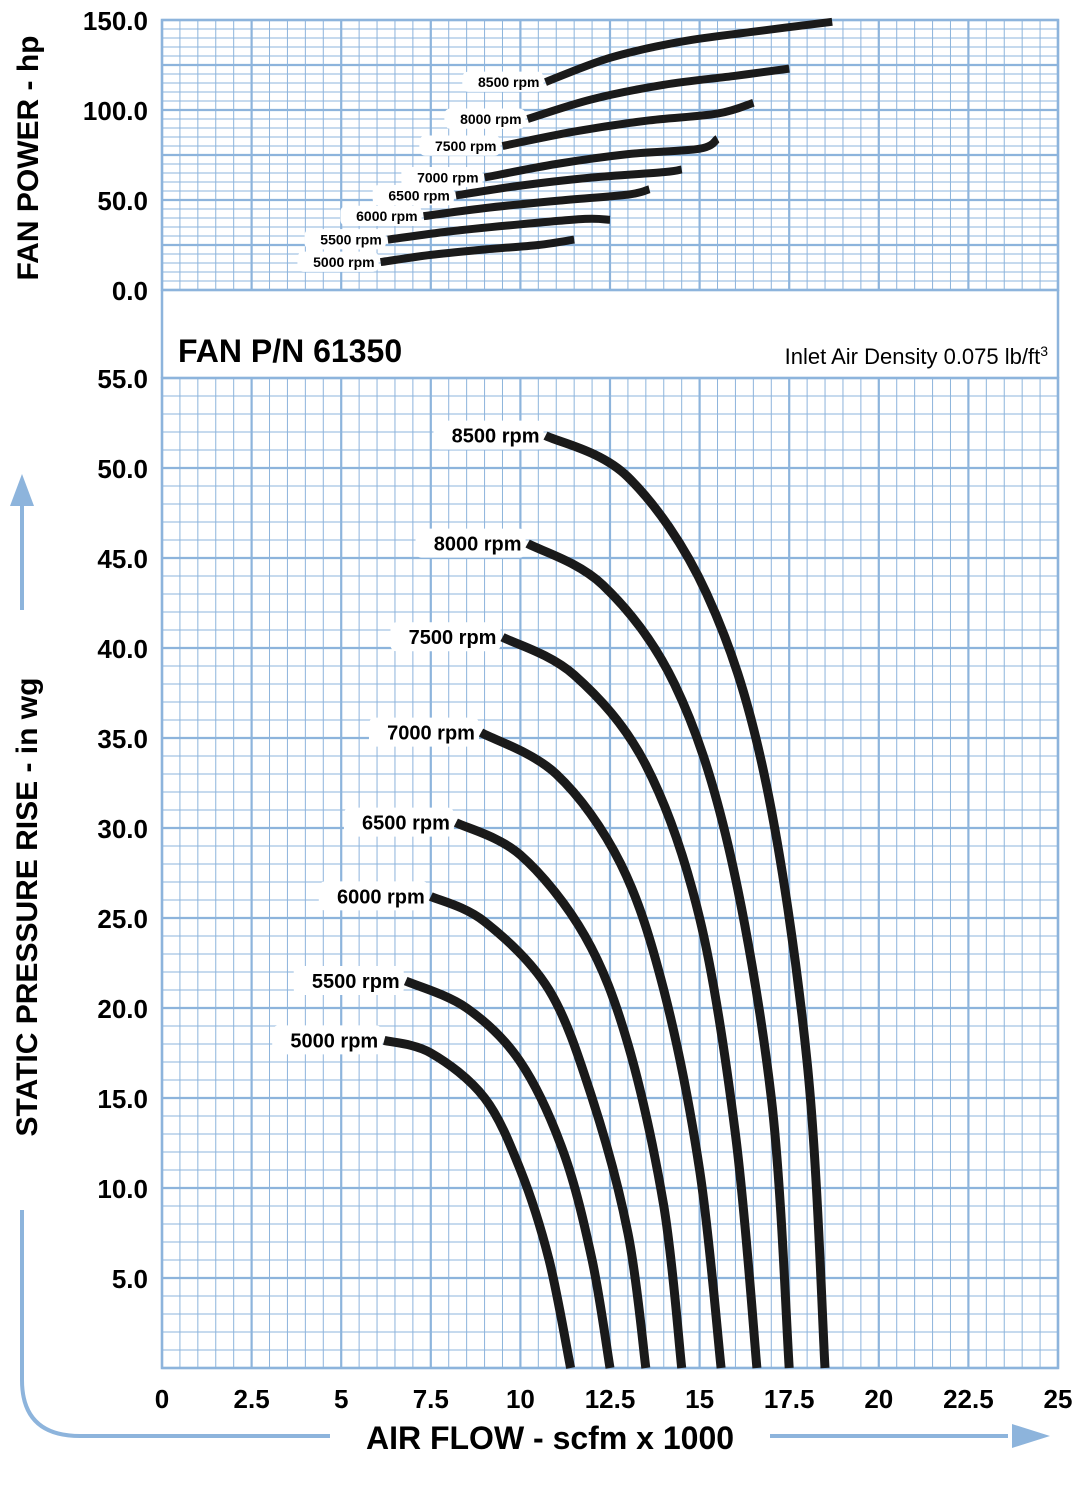 The height and width of the screenshot is (1486, 1082). I want to click on pressure-label-6000-rpm: 6000 rpm, so click(381, 897).